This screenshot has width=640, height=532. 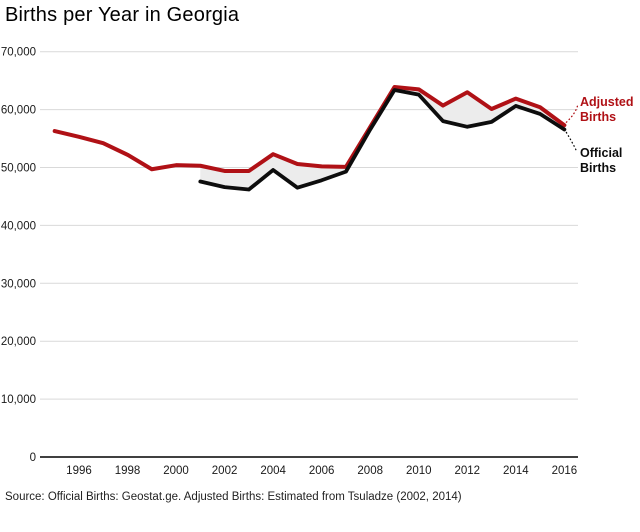 What do you see at coordinates (601, 160) in the screenshot?
I see `official-births-label: Official Births` at bounding box center [601, 160].